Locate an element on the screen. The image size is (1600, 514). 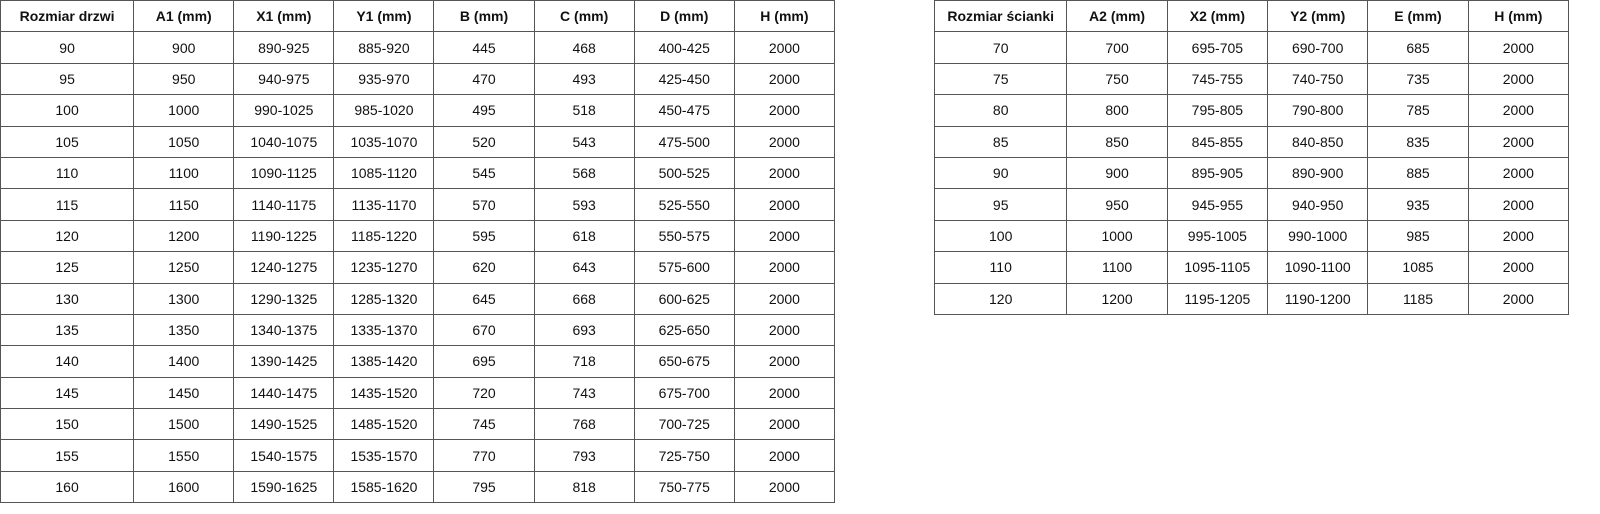
table-cell: 1385-1420 is located at coordinates (384, 361).